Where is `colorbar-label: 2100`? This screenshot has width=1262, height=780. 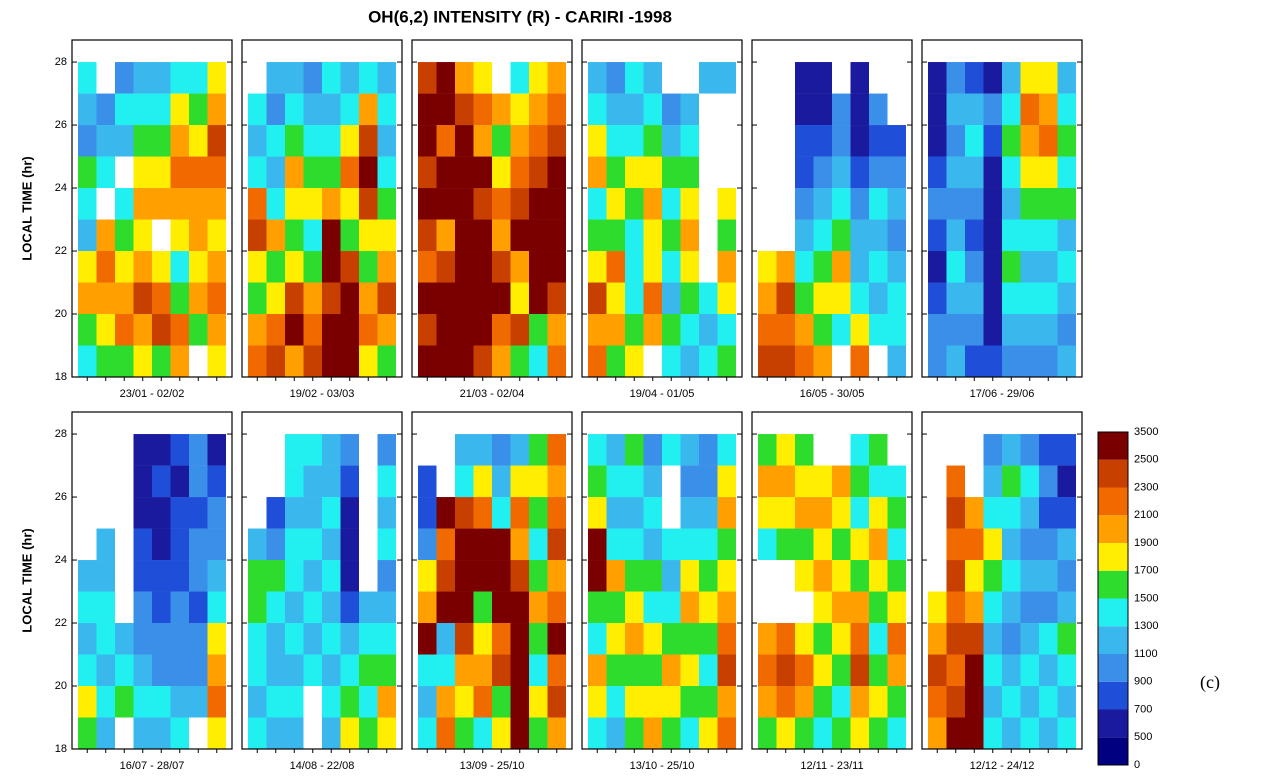
colorbar-label: 2100 is located at coordinates (1146, 515).